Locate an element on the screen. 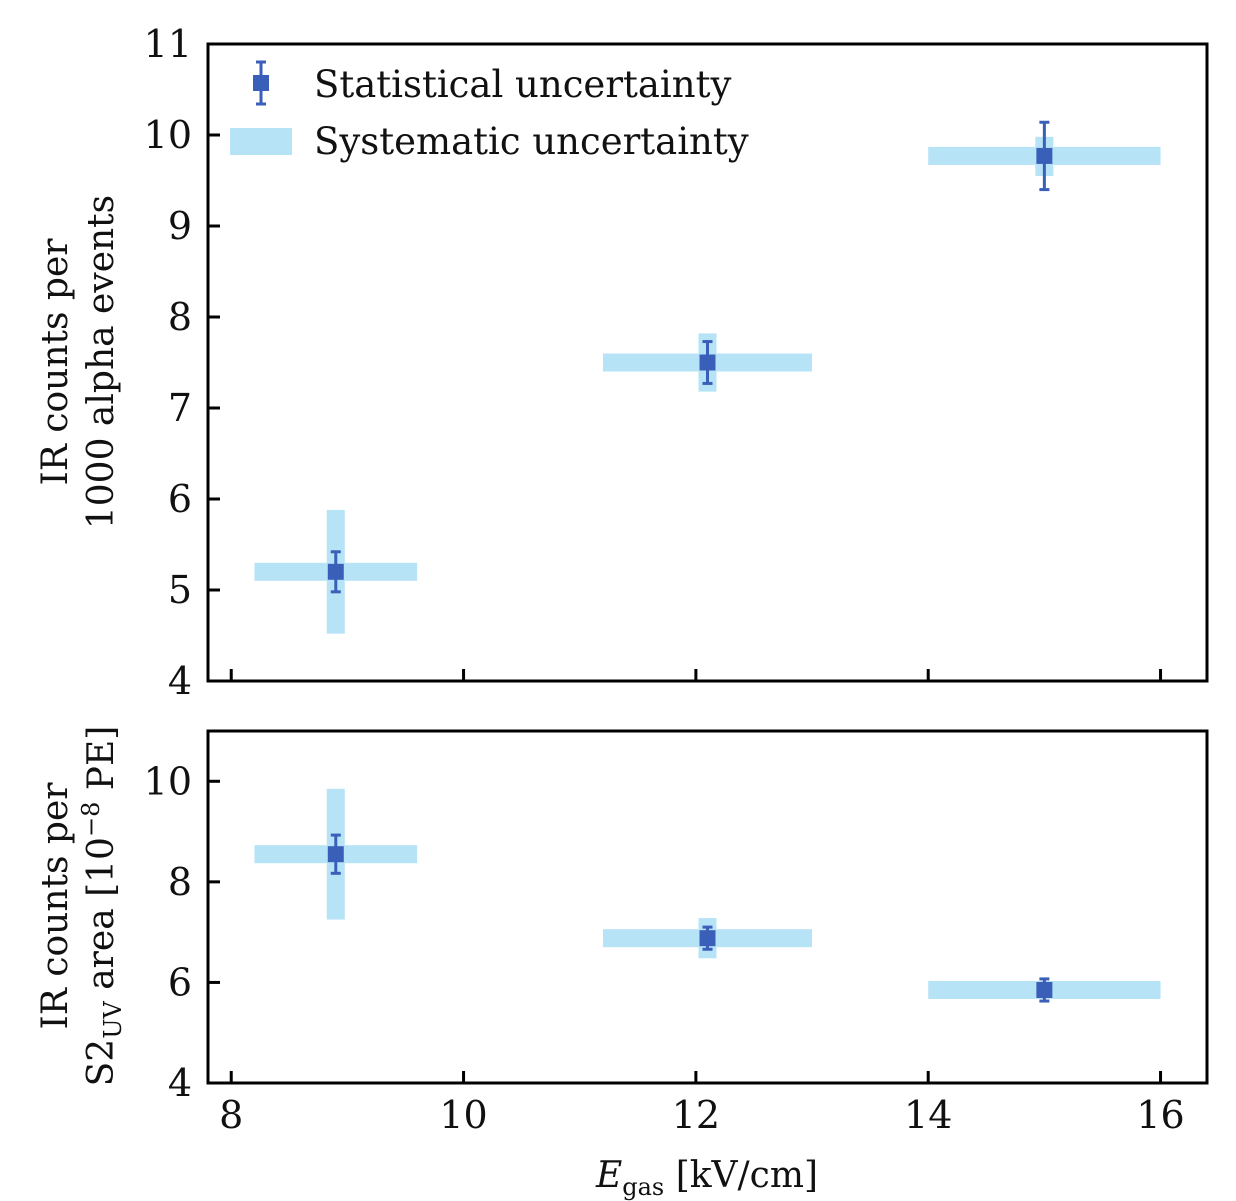  bottom-ytick-label-3: 10 is located at coordinates (168, 781).